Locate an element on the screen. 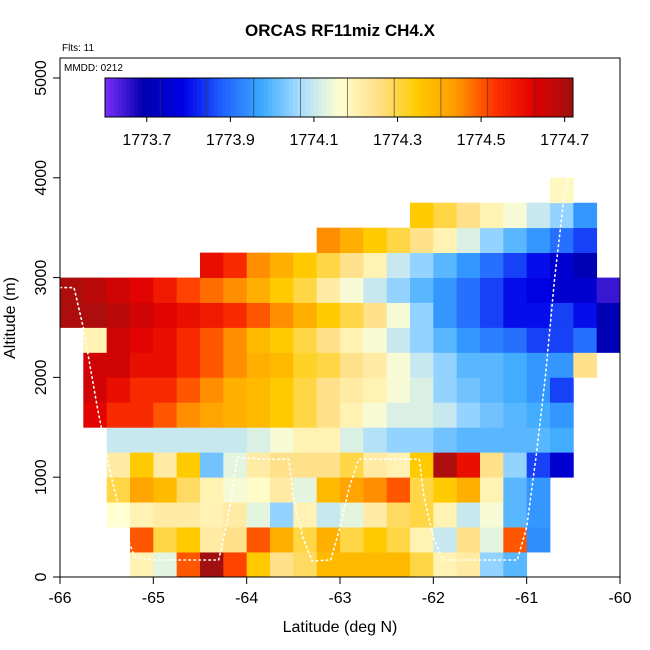  heatmap-cell-r10-c3 is located at coordinates (142, 315).